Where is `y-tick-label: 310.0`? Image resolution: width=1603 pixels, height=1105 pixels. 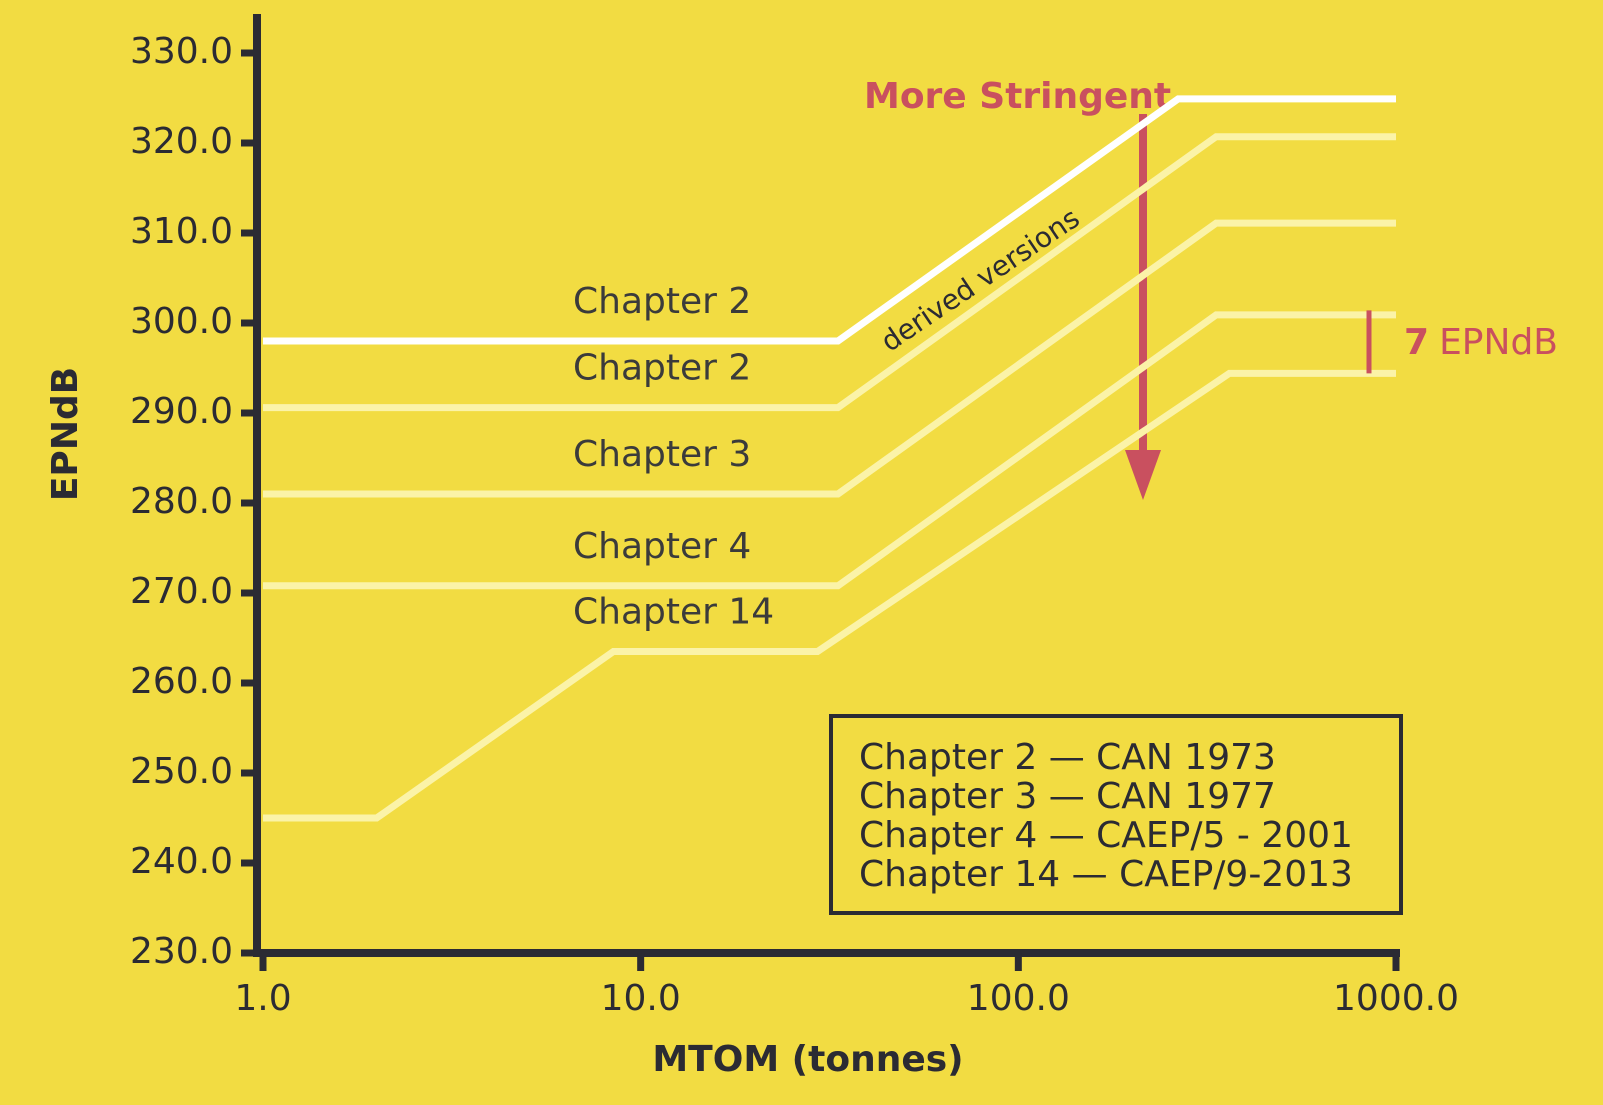
y-tick-label: 310.0 is located at coordinates (181, 231).